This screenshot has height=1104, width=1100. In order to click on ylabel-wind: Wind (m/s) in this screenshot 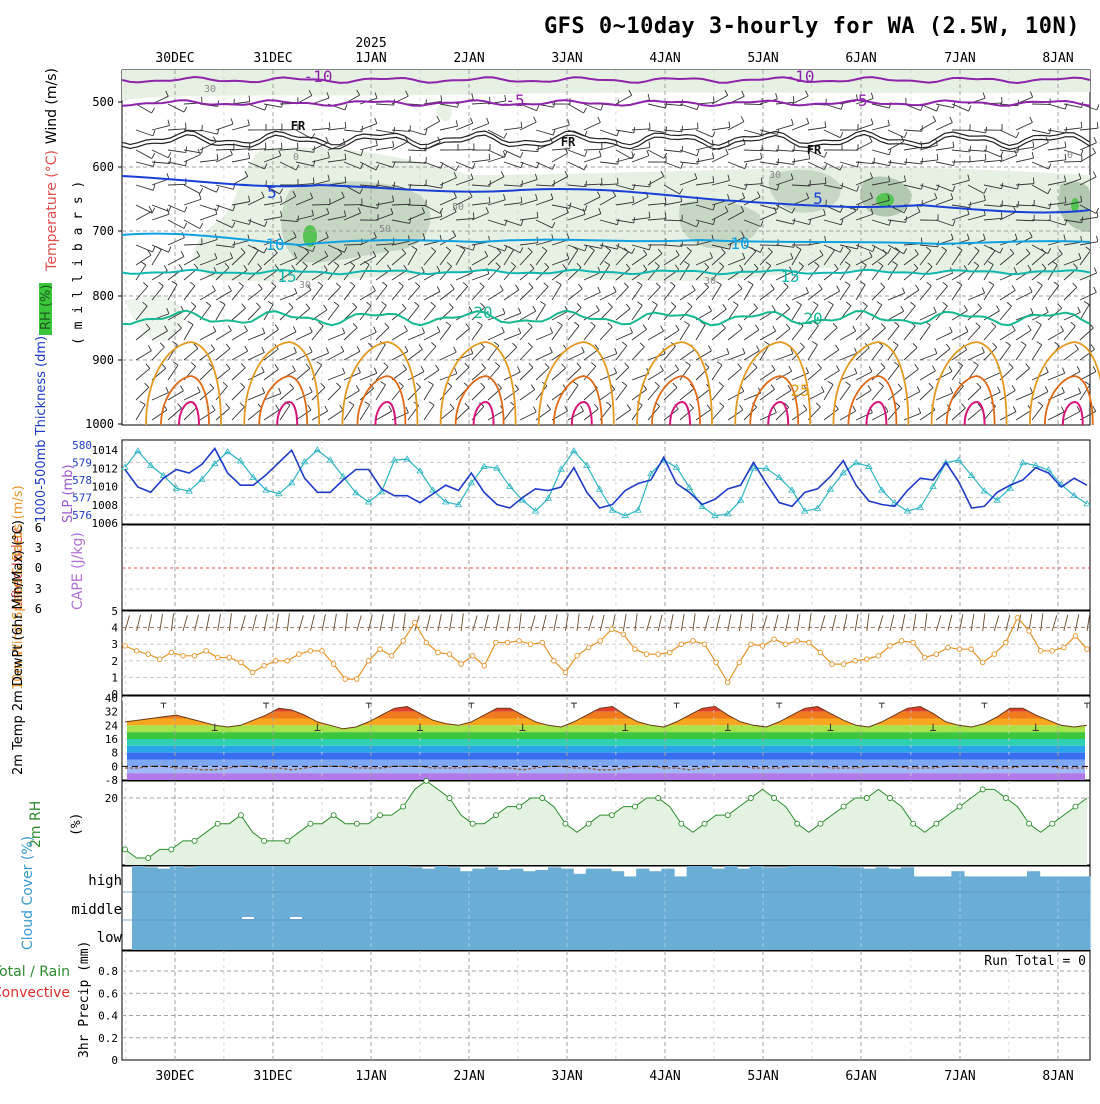, I will do `click(52, 106)`.